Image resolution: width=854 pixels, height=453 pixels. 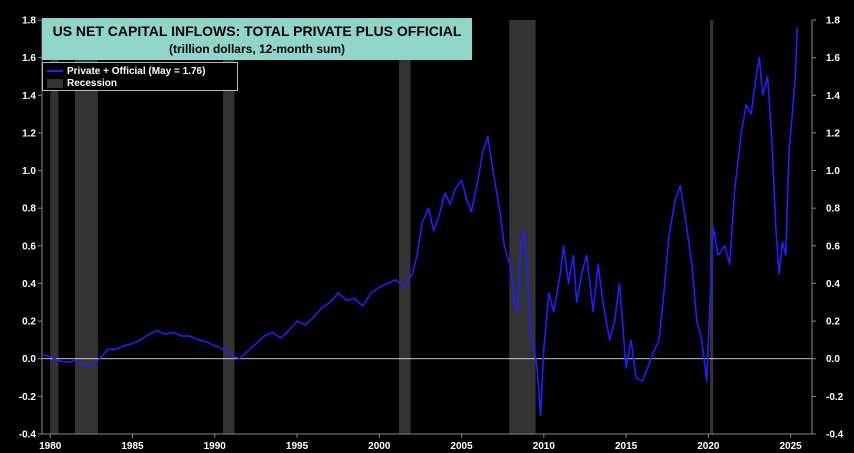 I want to click on chart-subtitle: (trillion dollars, 12-month sum), so click(x=256, y=49).